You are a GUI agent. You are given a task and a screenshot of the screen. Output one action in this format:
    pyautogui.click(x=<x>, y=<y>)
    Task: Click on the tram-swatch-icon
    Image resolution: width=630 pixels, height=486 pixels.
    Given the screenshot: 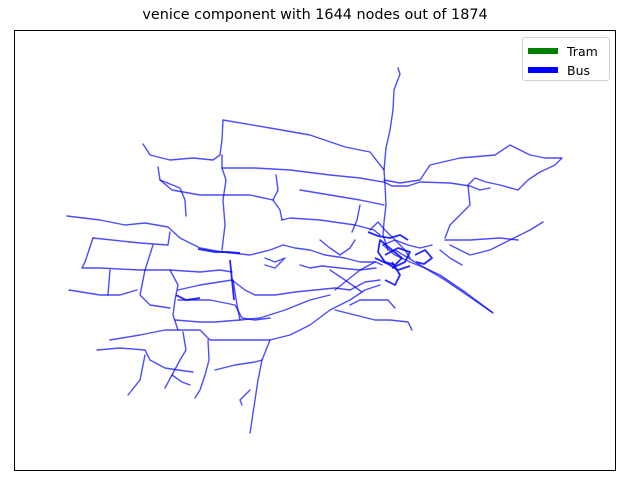 What is the action you would take?
    pyautogui.click(x=543, y=51)
    